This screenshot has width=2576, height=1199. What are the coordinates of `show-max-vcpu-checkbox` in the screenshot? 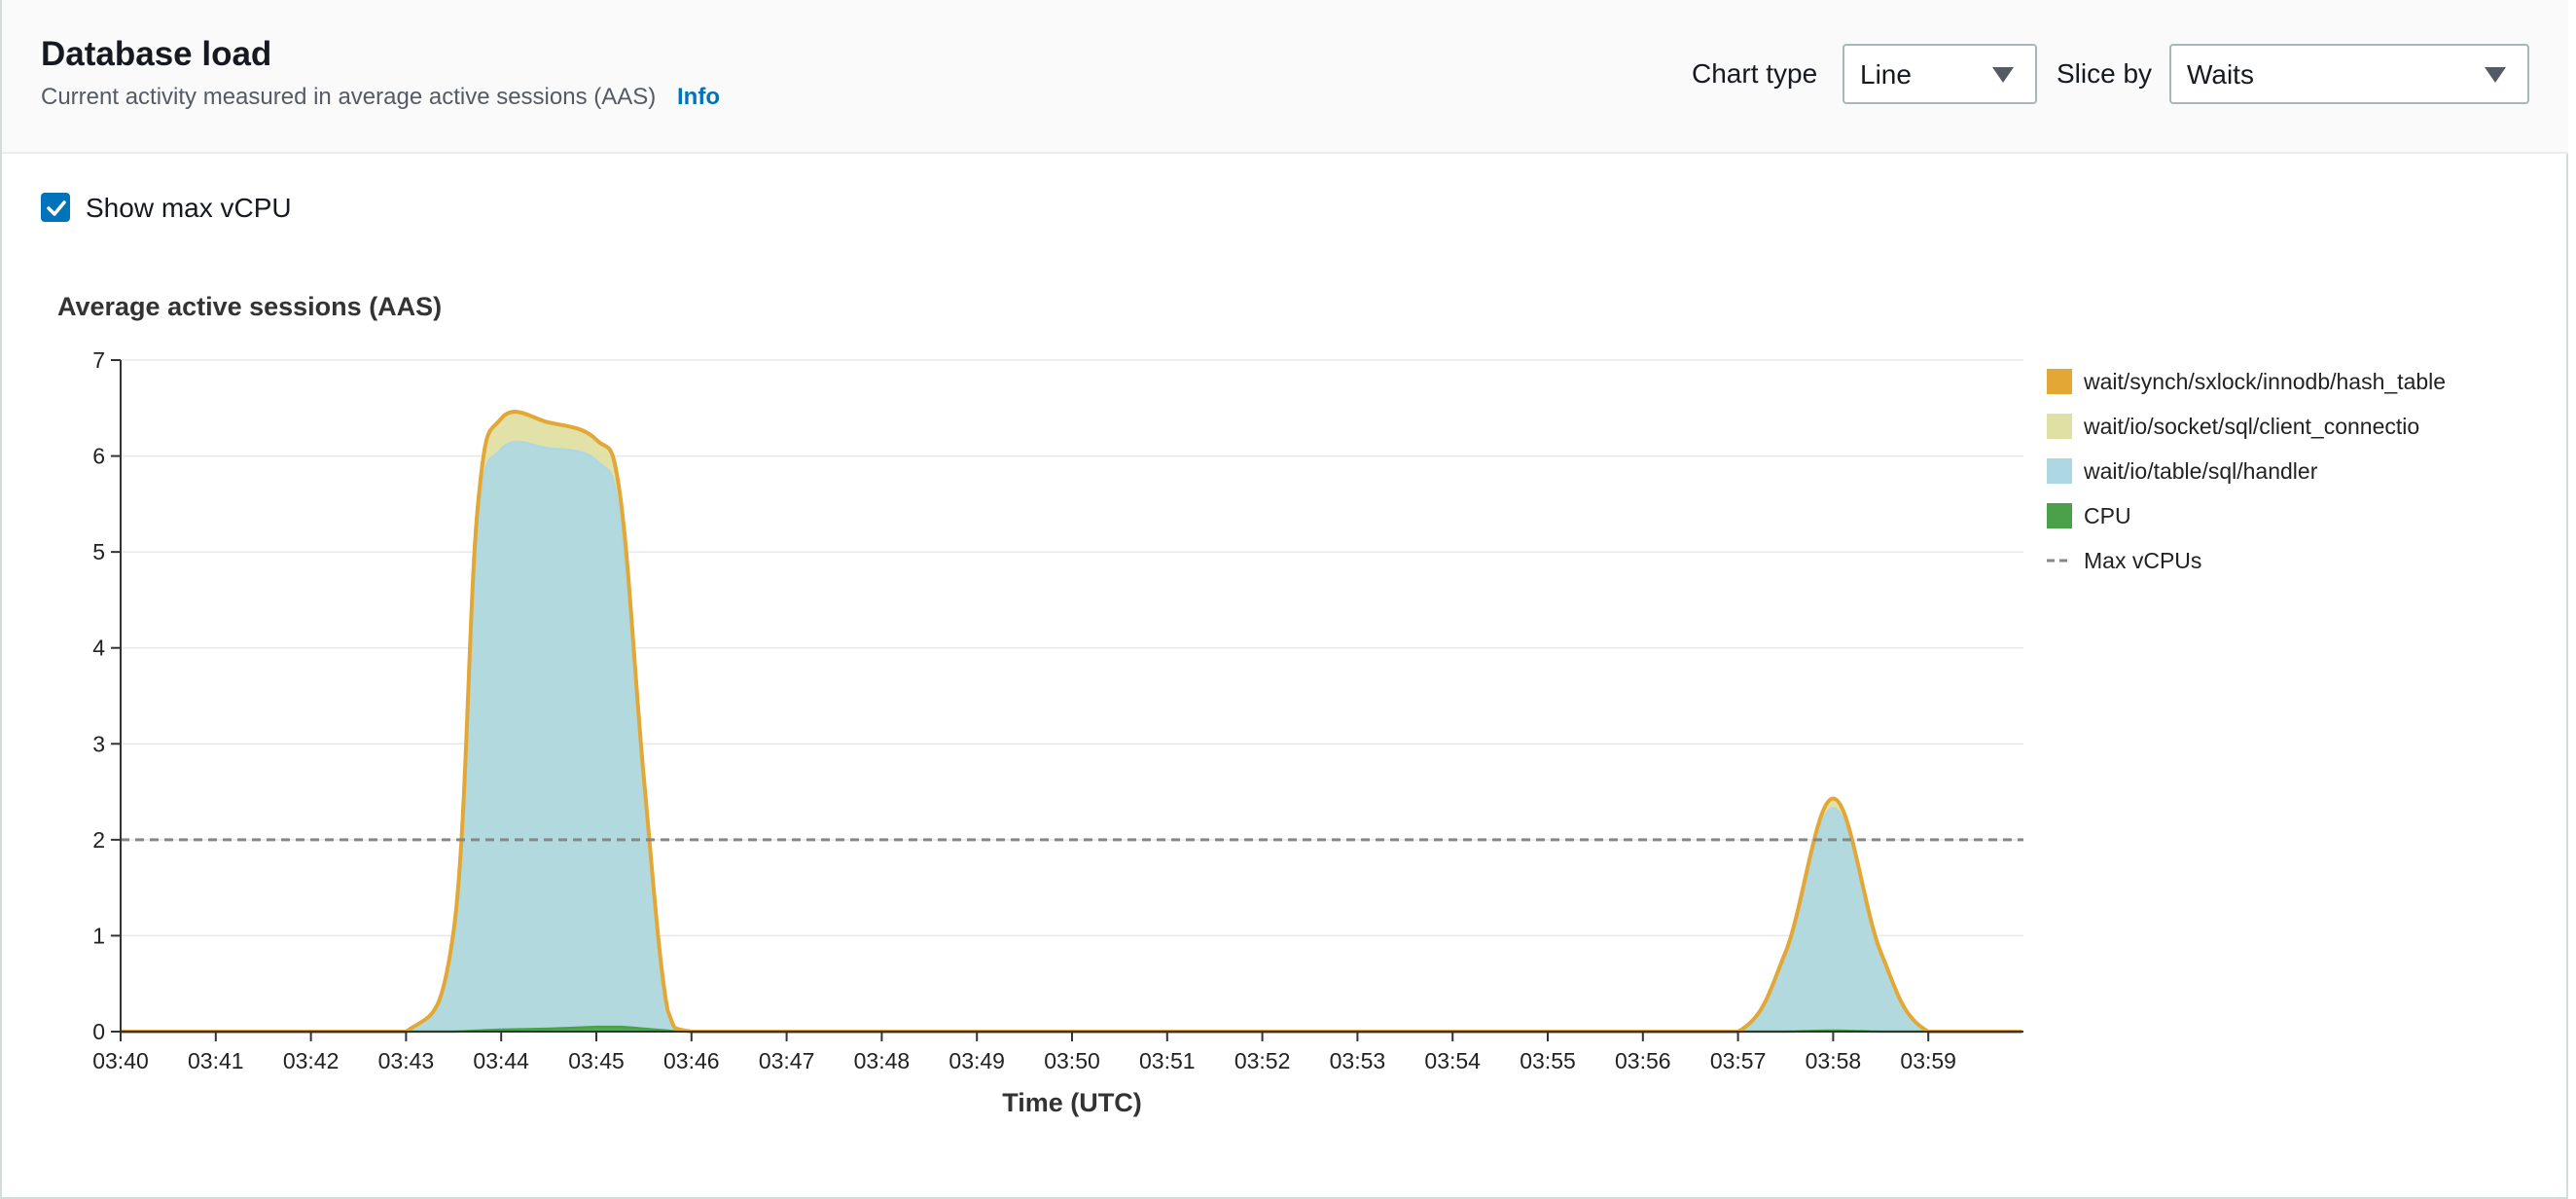 It's located at (55, 207).